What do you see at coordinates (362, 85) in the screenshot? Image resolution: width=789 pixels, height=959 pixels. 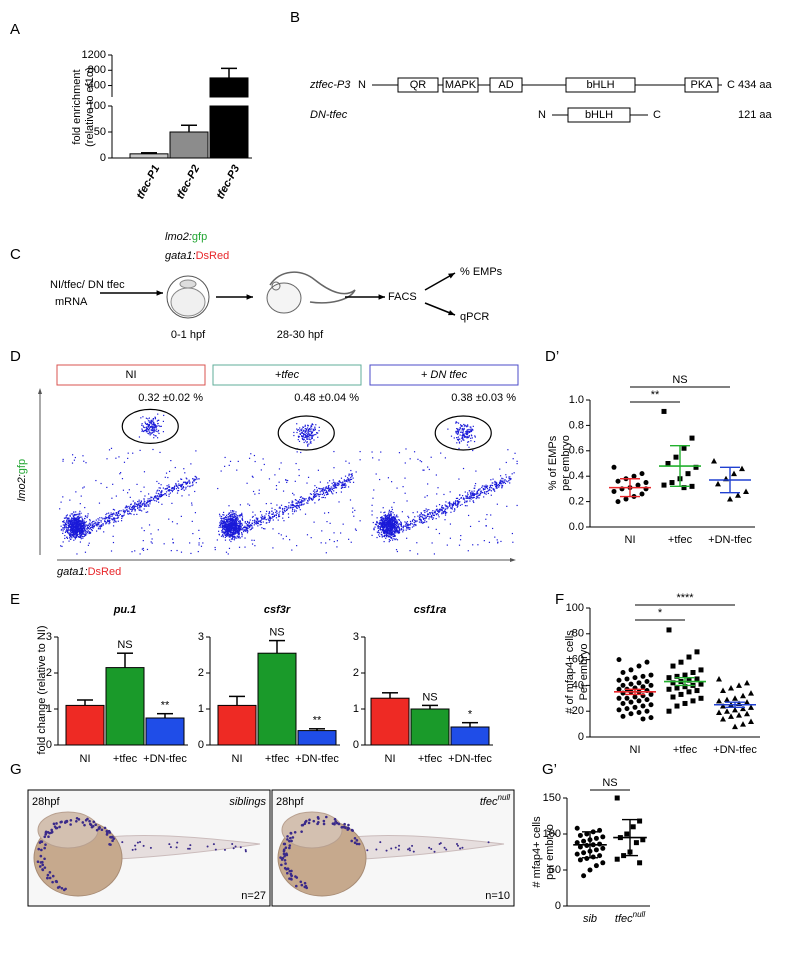 I see `n-terminus: N` at bounding box center [362, 85].